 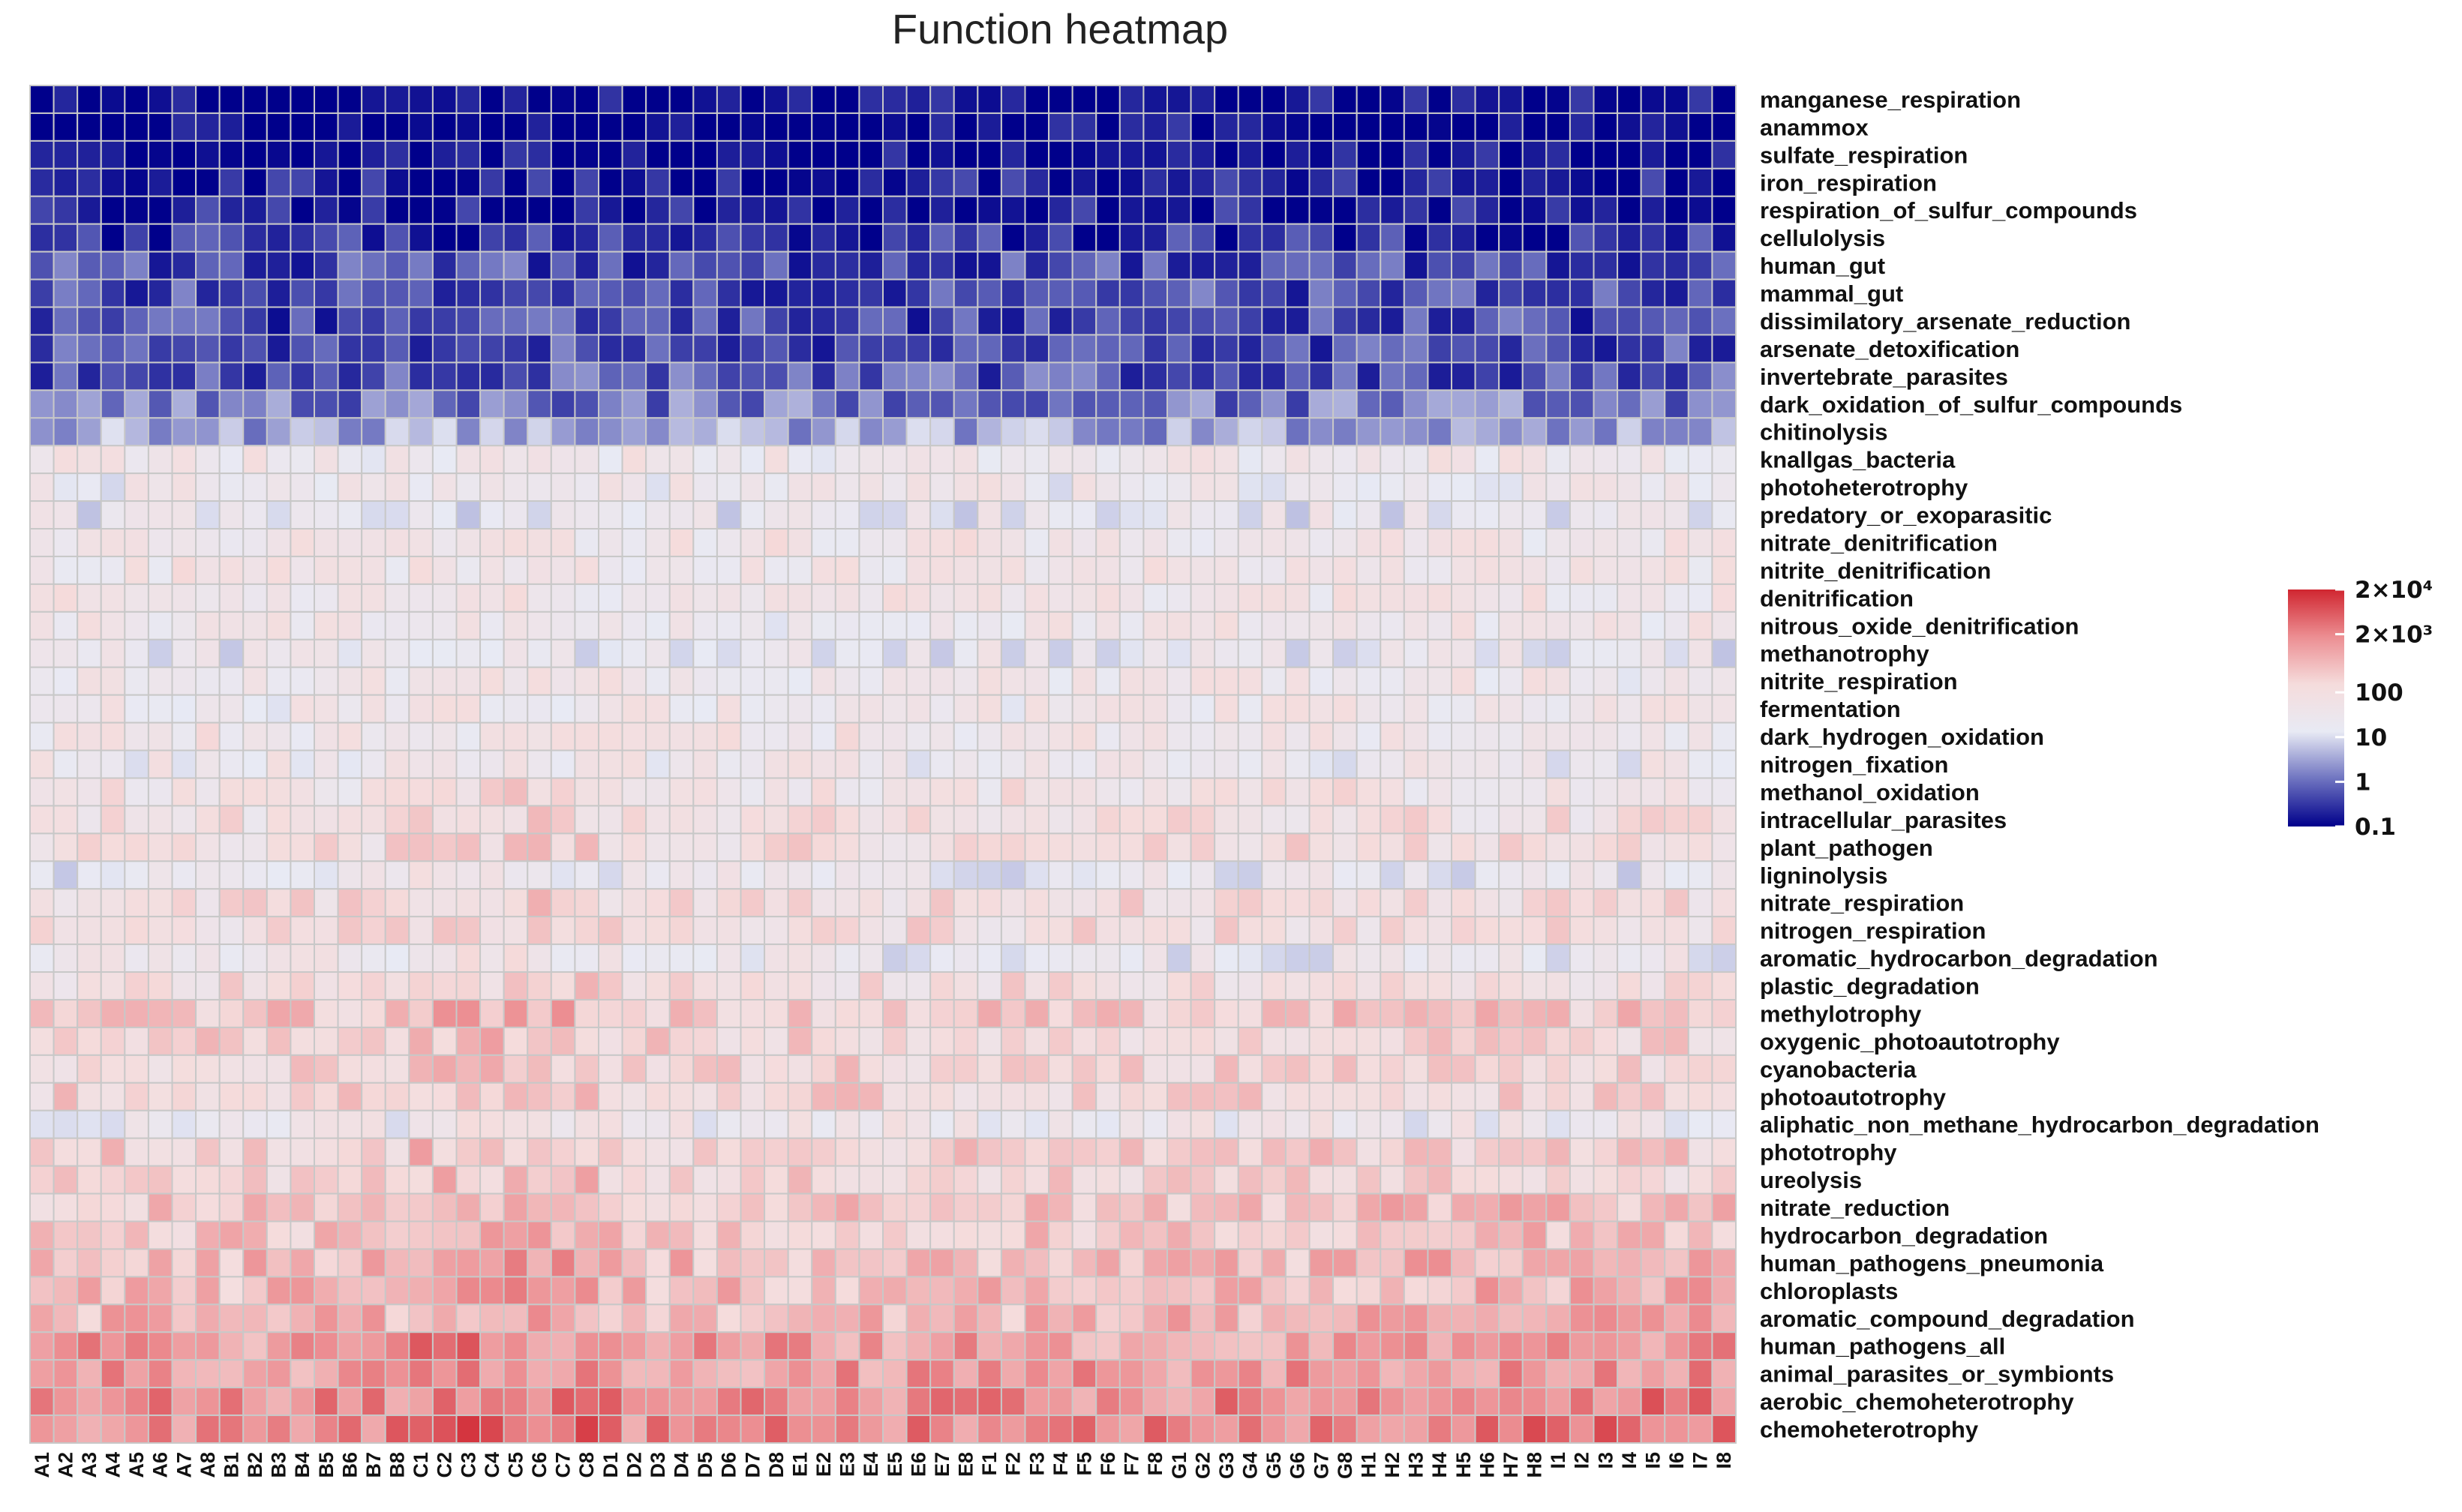 What do you see at coordinates (1879, 543) in the screenshot?
I see `row-label: nitrate_denitrification` at bounding box center [1879, 543].